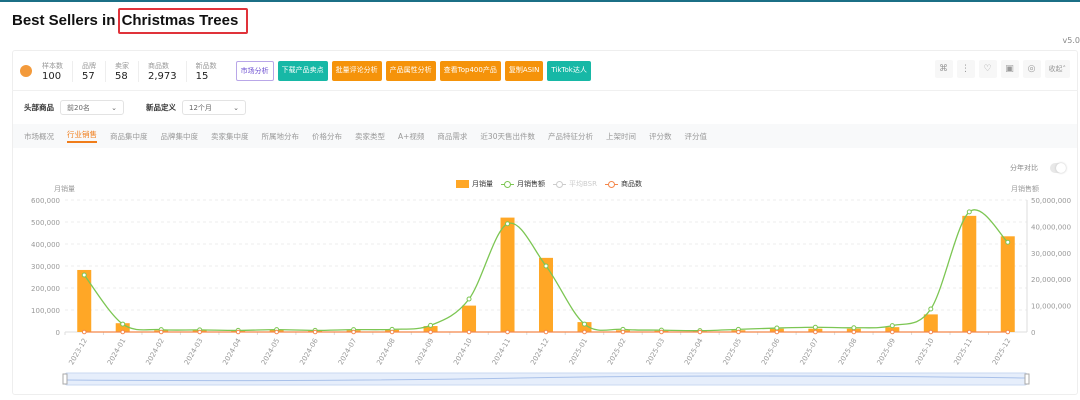 The image size is (1080, 400). Describe the element at coordinates (470, 71) in the screenshot. I see `action-button: 查看Top400产品` at that location.